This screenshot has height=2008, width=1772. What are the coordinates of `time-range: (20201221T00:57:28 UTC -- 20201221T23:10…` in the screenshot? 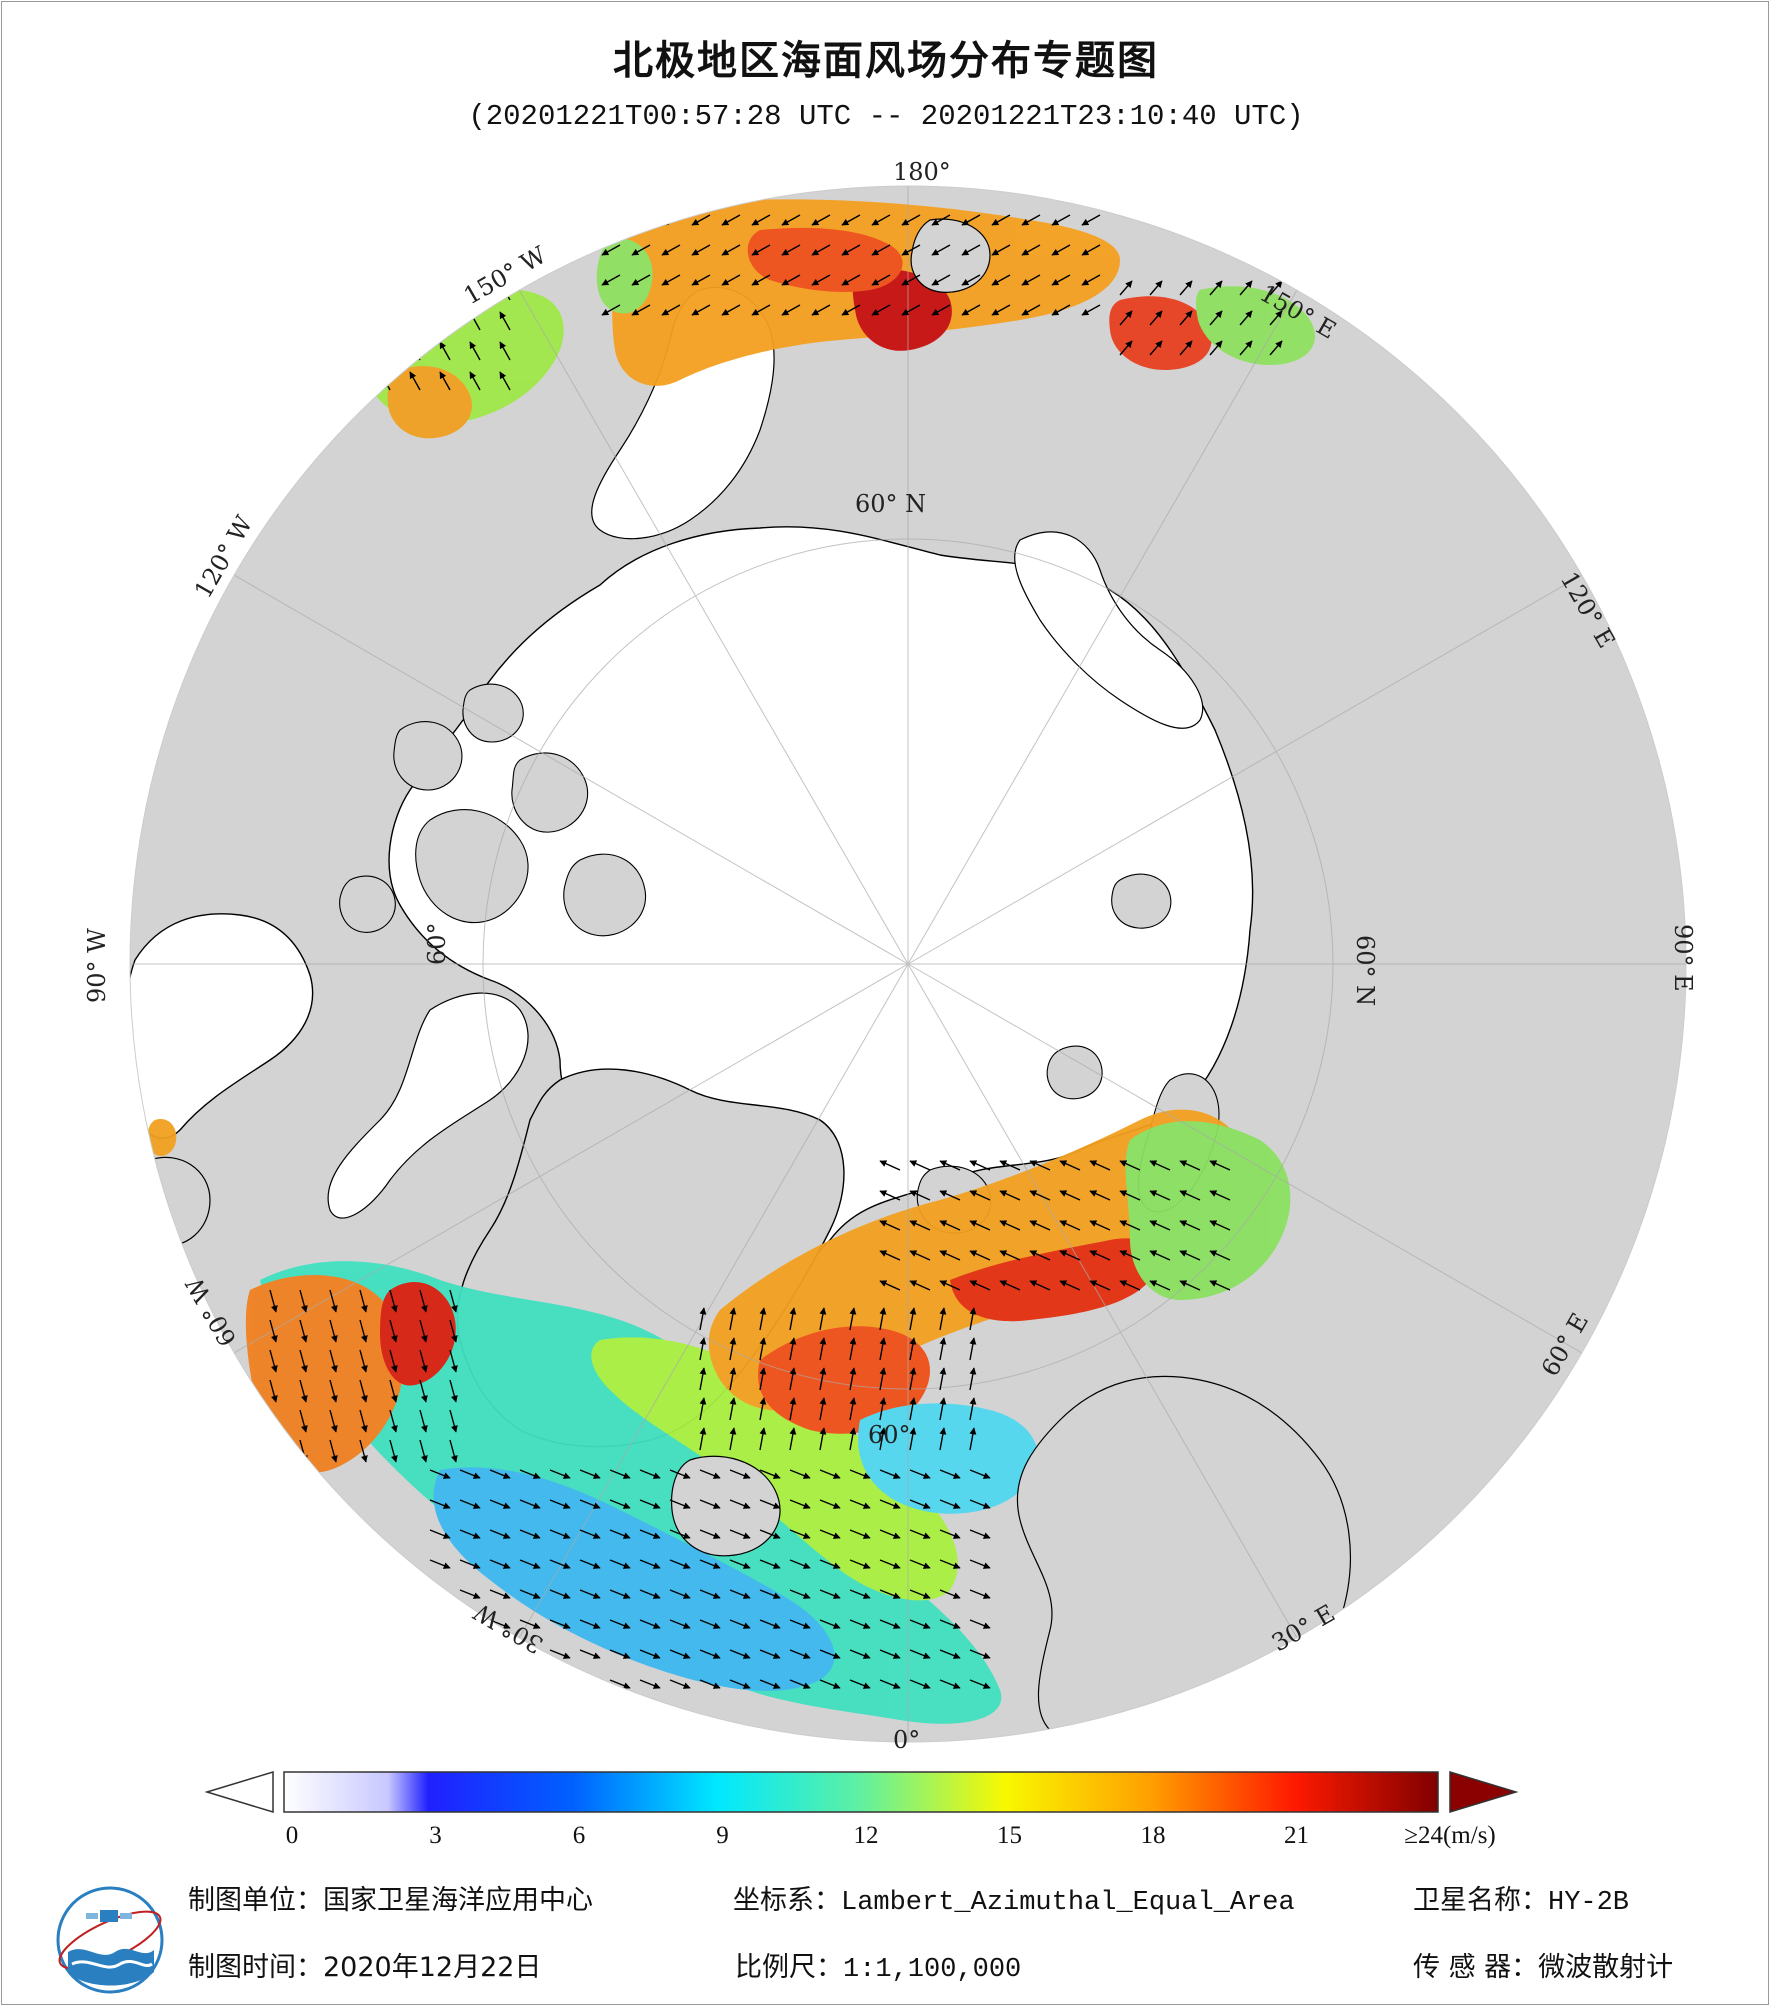 It's located at (886, 116).